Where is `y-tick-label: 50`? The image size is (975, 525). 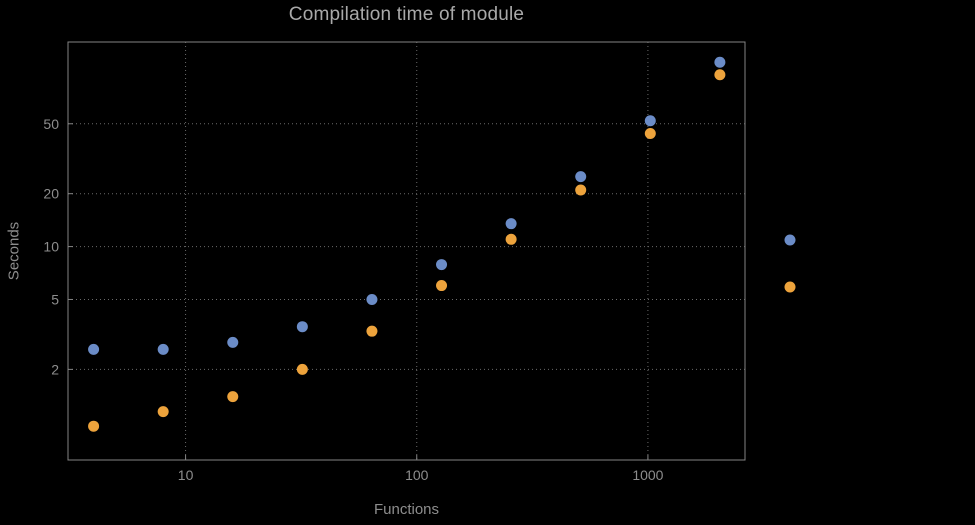
y-tick-label: 50 is located at coordinates (51, 124).